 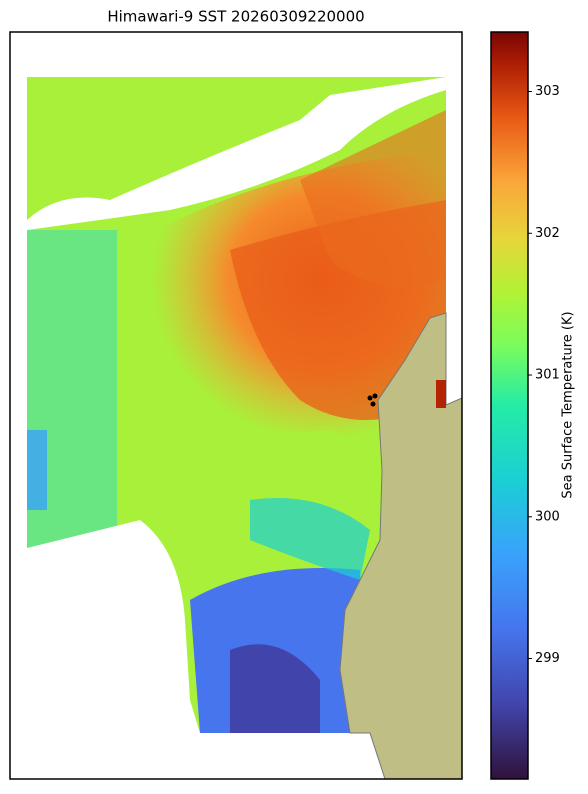 What do you see at coordinates (547, 658) in the screenshot?
I see `colorbar-tick-label: 299` at bounding box center [547, 658].